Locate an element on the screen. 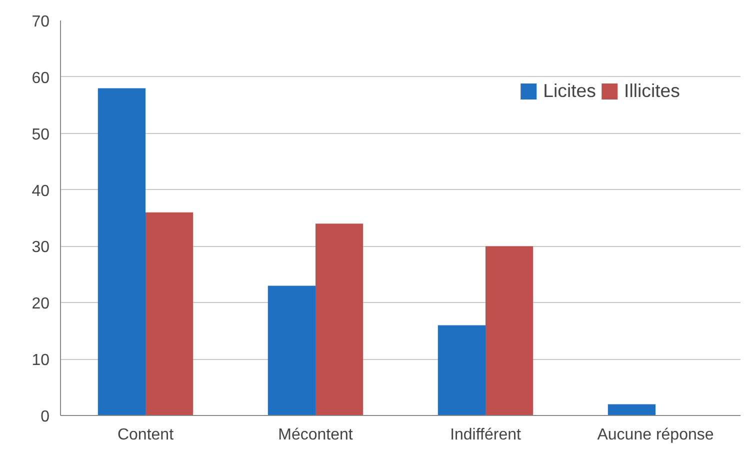 This screenshot has width=754, height=450. y-tick-label: 50 is located at coordinates (41, 135).